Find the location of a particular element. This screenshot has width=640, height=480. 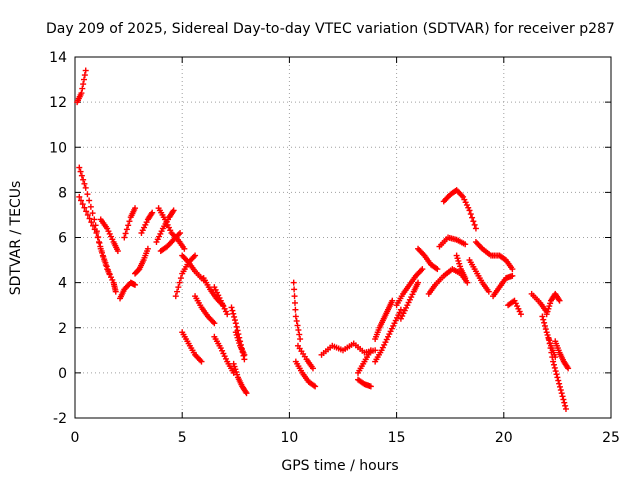

x-tick-label: 0 is located at coordinates (75, 438).